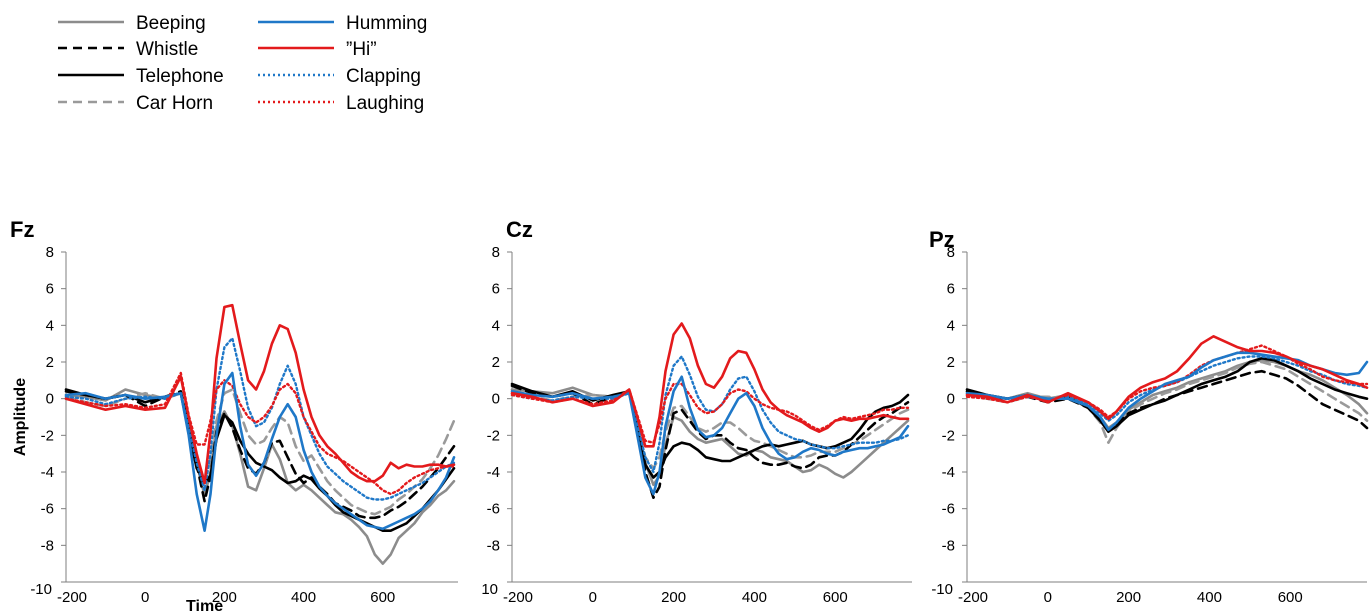  I want to click on fz-x-axis-title: Time, so click(204, 605).